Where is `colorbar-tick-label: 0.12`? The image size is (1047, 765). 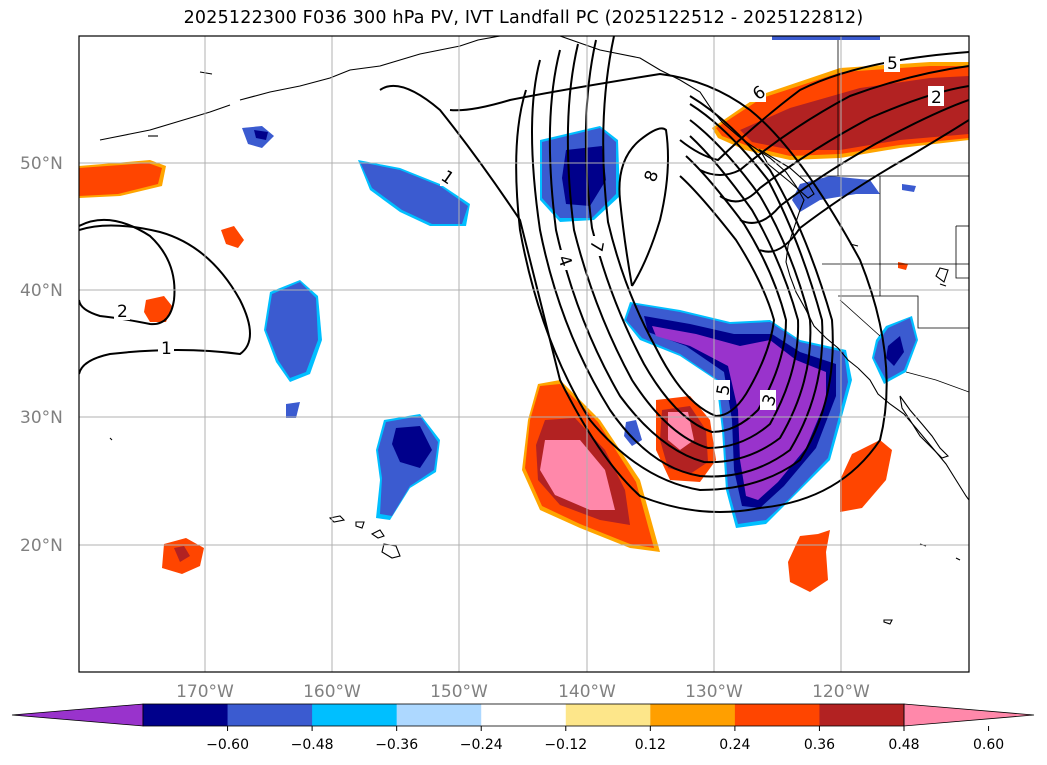 colorbar-tick-label: 0.12 is located at coordinates (650, 745).